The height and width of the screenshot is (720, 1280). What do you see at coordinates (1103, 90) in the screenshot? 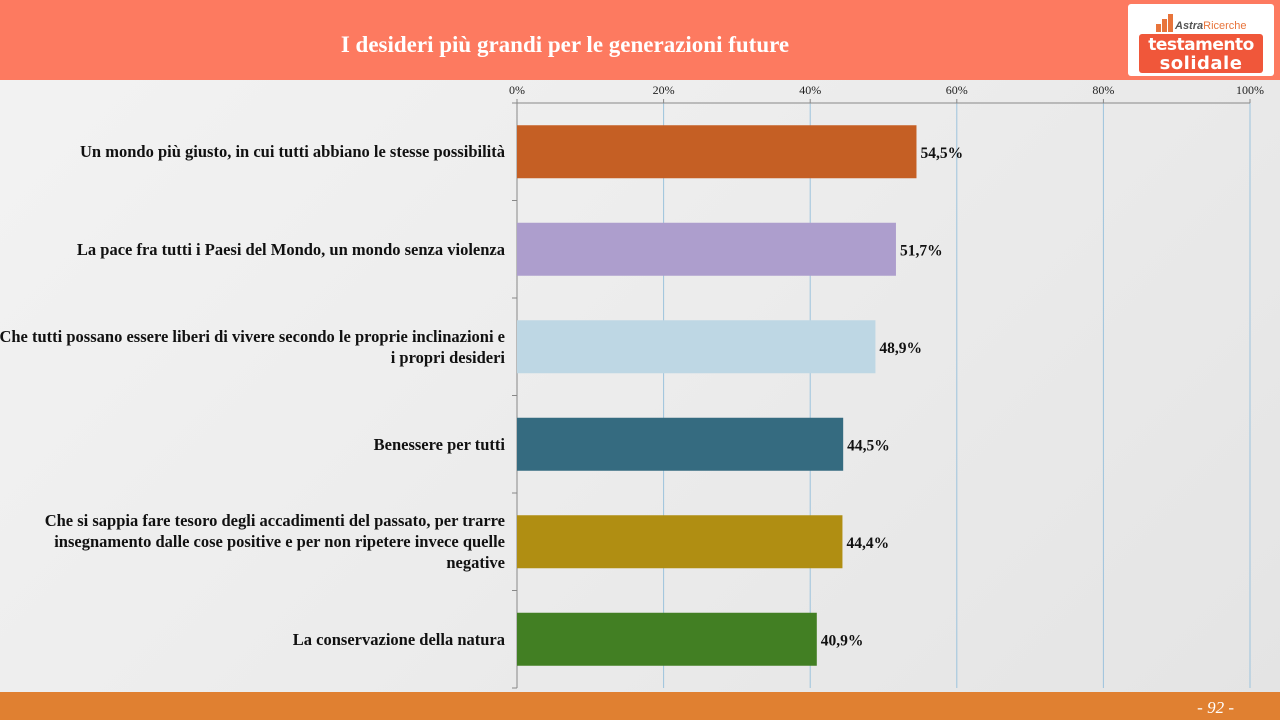
I see `tick-label: 80%` at bounding box center [1103, 90].